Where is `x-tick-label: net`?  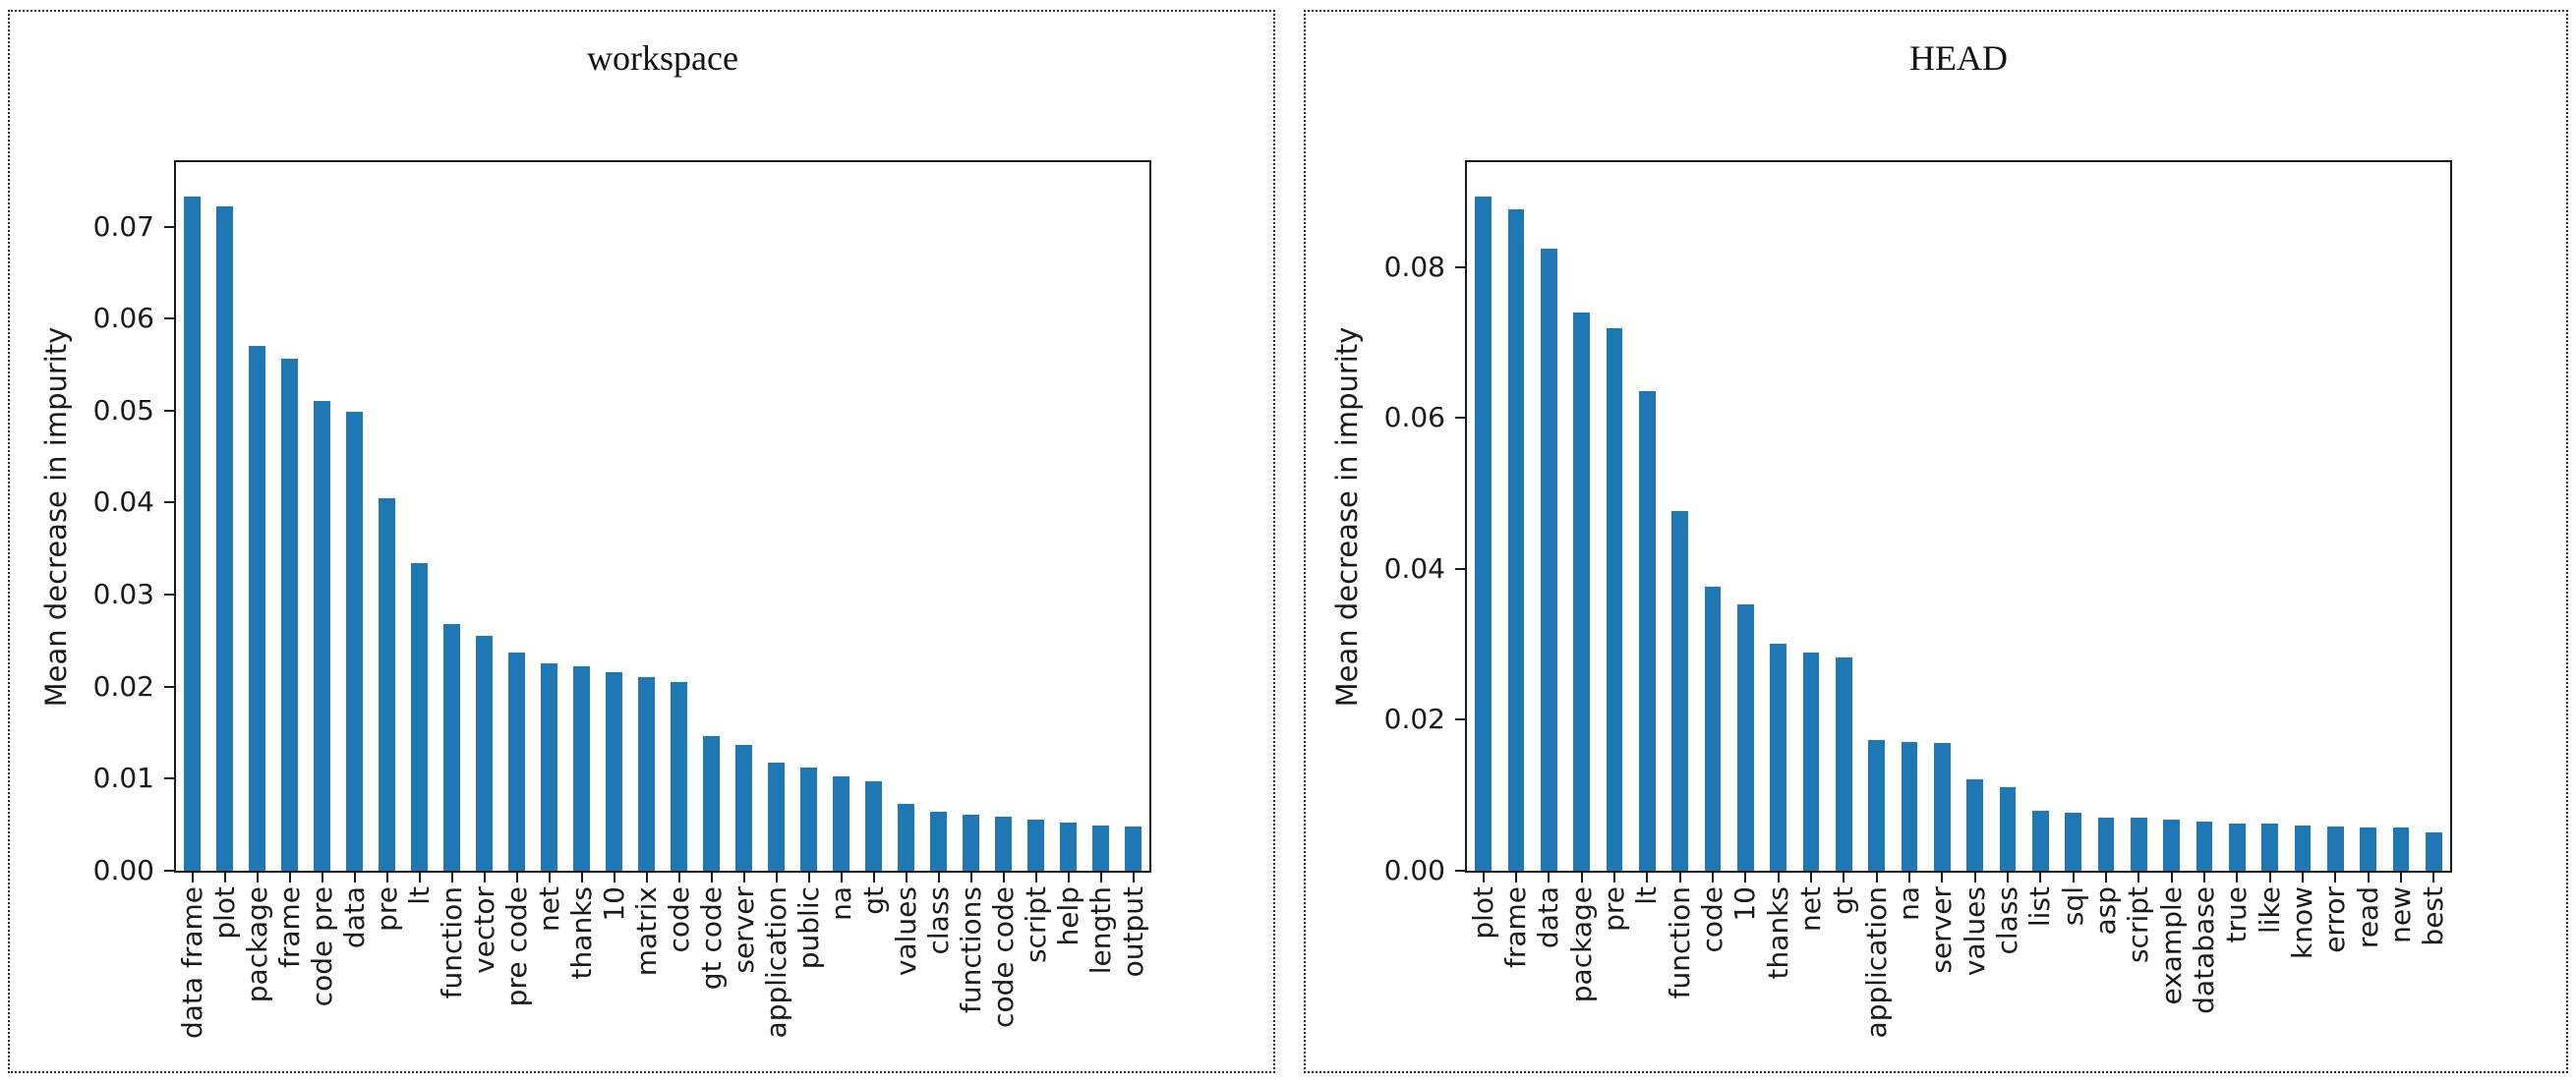 x-tick-label: net is located at coordinates (1810, 909).